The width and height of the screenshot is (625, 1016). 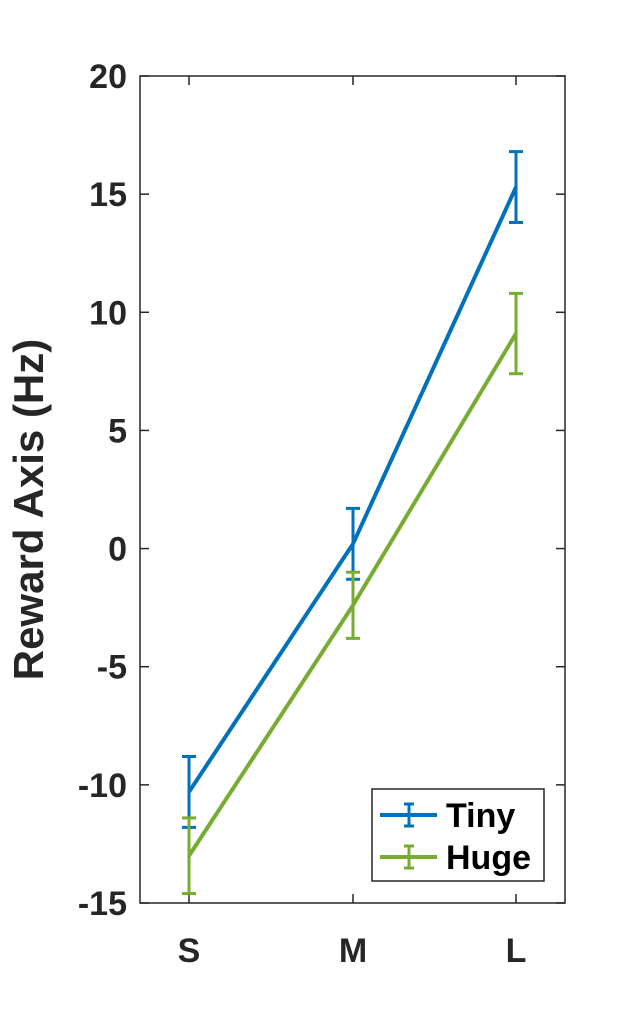 I want to click on y-tick-label: -10, so click(x=102, y=786).